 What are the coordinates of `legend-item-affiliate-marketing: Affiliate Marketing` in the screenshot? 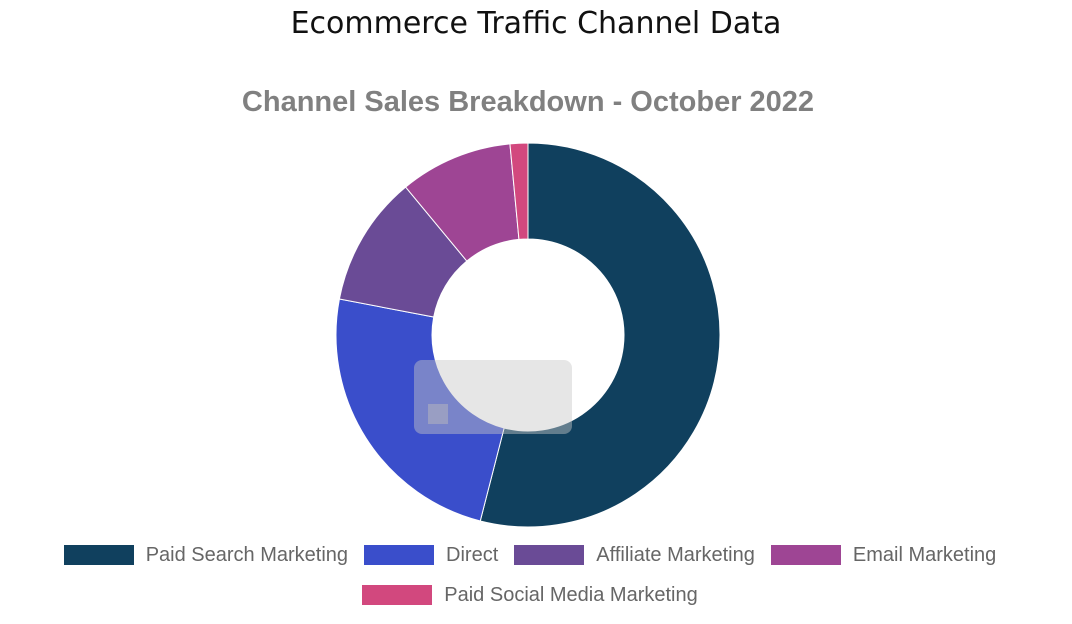 It's located at (634, 555).